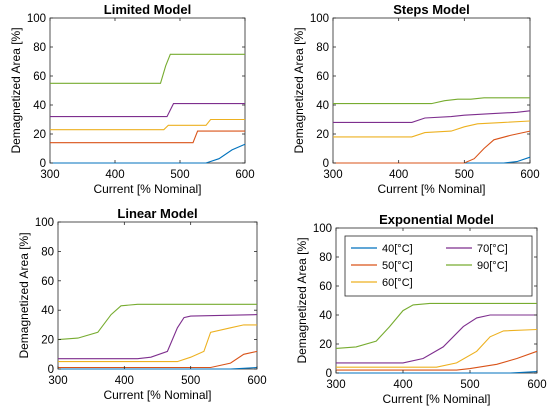 The height and width of the screenshot is (415, 550). I want to click on legend: 40[°C] 50[°C] 60[°C] 70[°C] 90[°C], so click(438, 266).